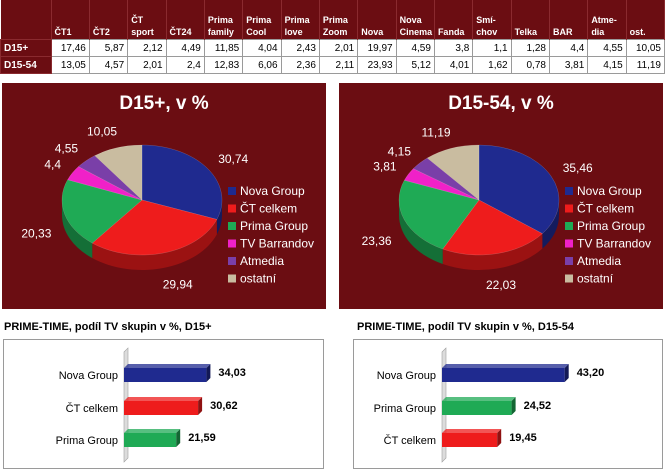 The image size is (665, 471). I want to click on bar-value-label: 43,20, so click(591, 373).